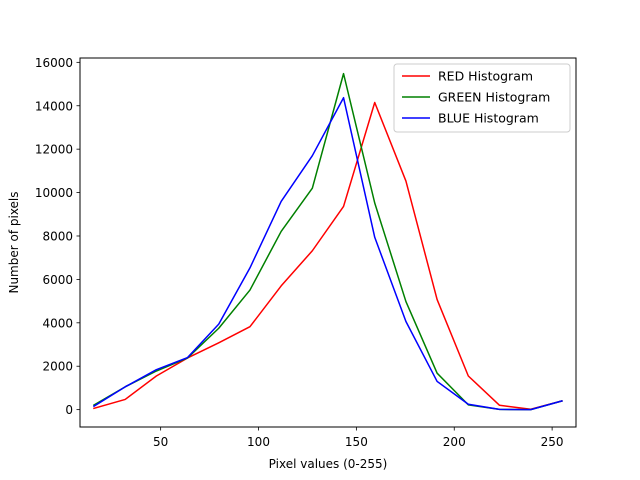  I want to click on y-tick-label: 0, so click(69, 410).